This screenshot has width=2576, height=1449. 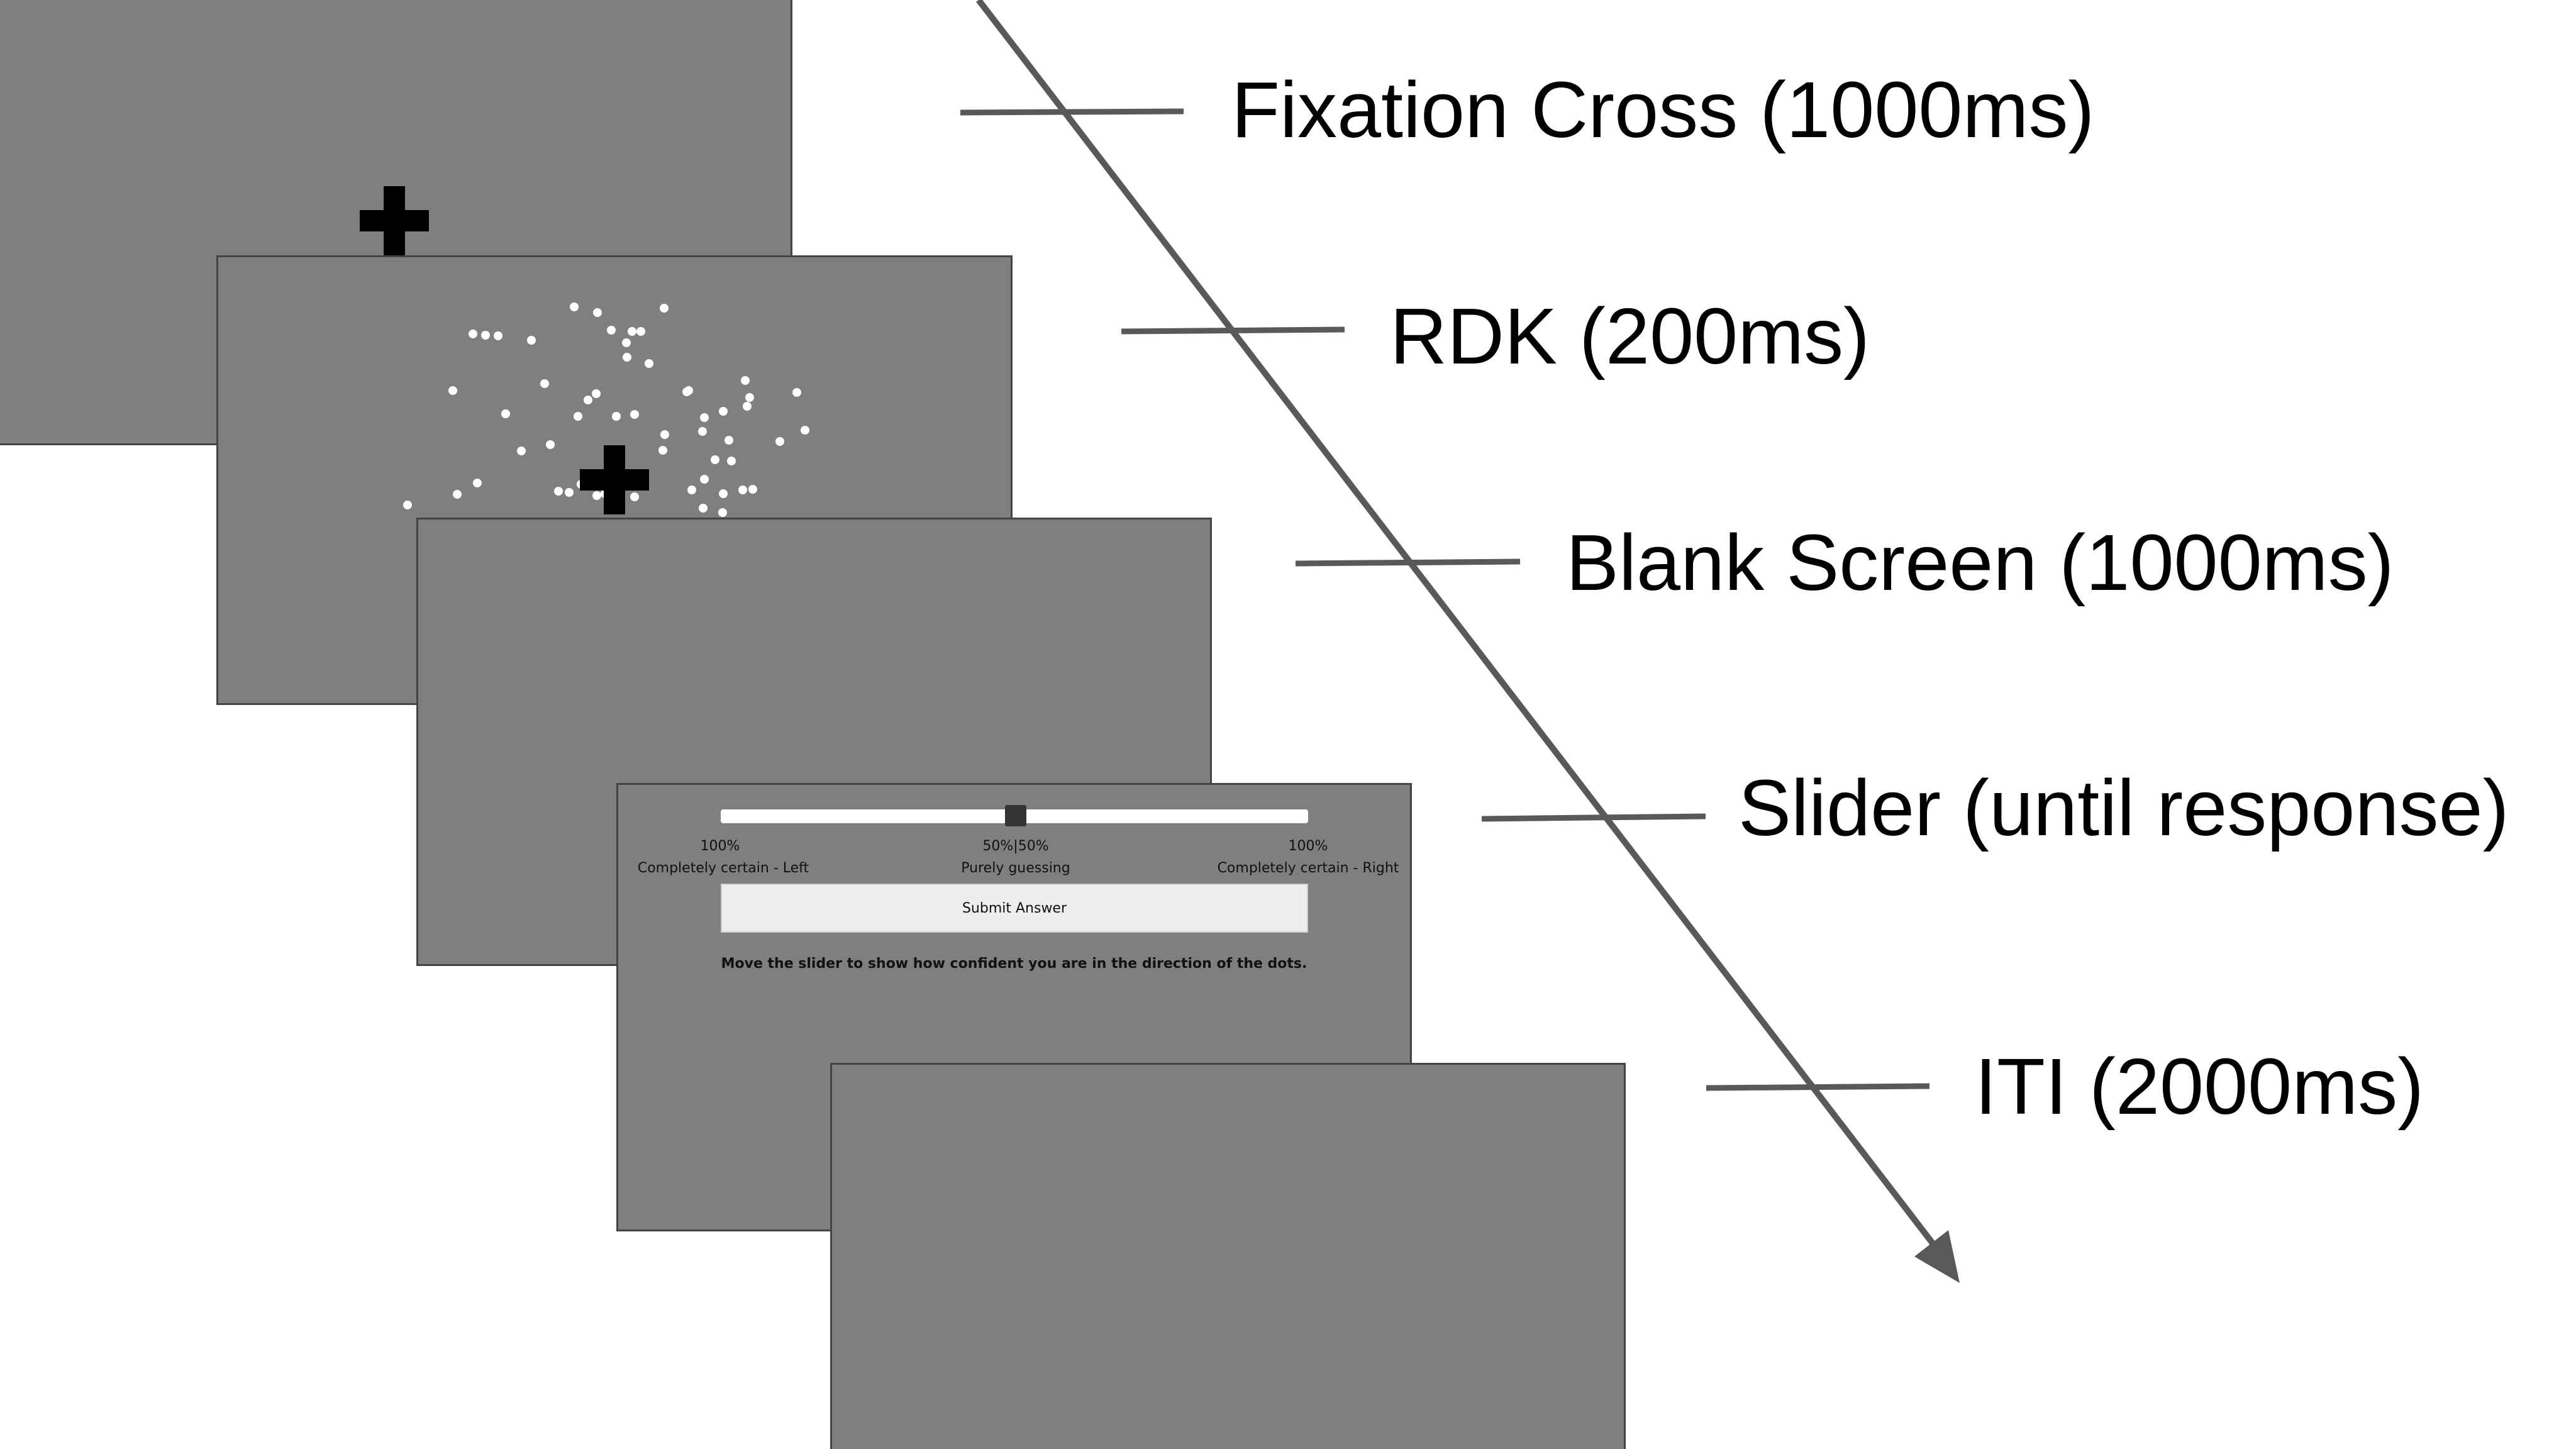 What do you see at coordinates (1630, 336) in the screenshot?
I see `step-label-rdk: RDK (200ms)` at bounding box center [1630, 336].